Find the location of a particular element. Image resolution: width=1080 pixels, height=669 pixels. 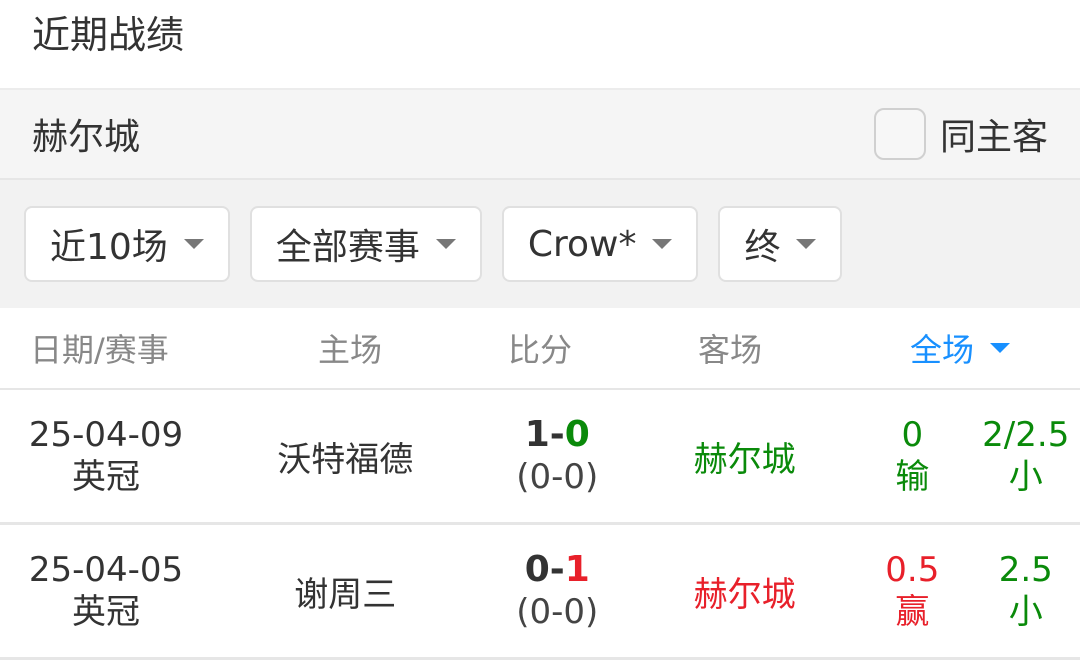

same-home-label: 同主客 is located at coordinates (993, 137).